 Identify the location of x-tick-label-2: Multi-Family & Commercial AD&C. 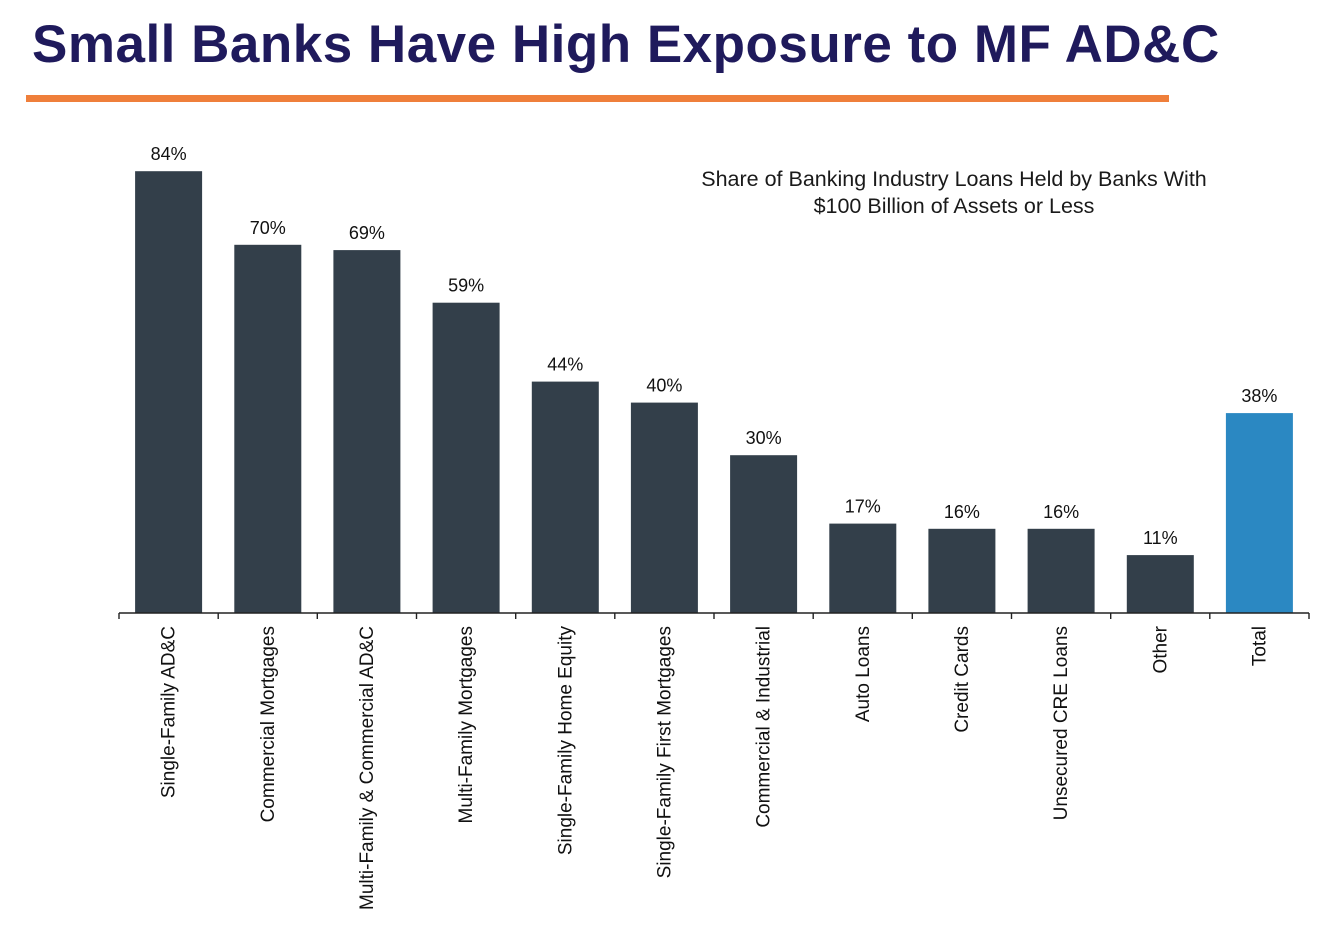
(367, 768).